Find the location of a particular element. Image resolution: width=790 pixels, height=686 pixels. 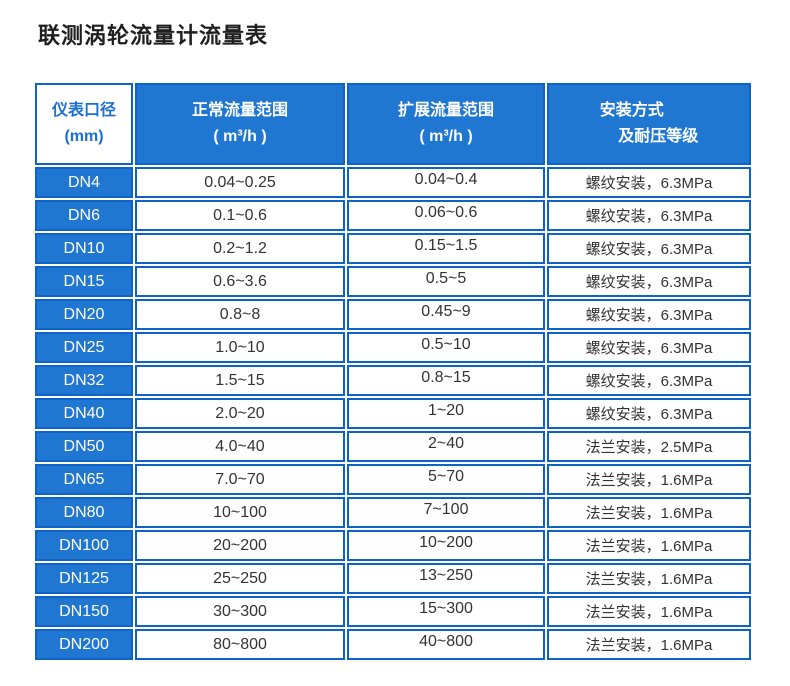

table-row: DN150 30~300 15~300 法兰安装，1.6MPa is located at coordinates (393, 611).